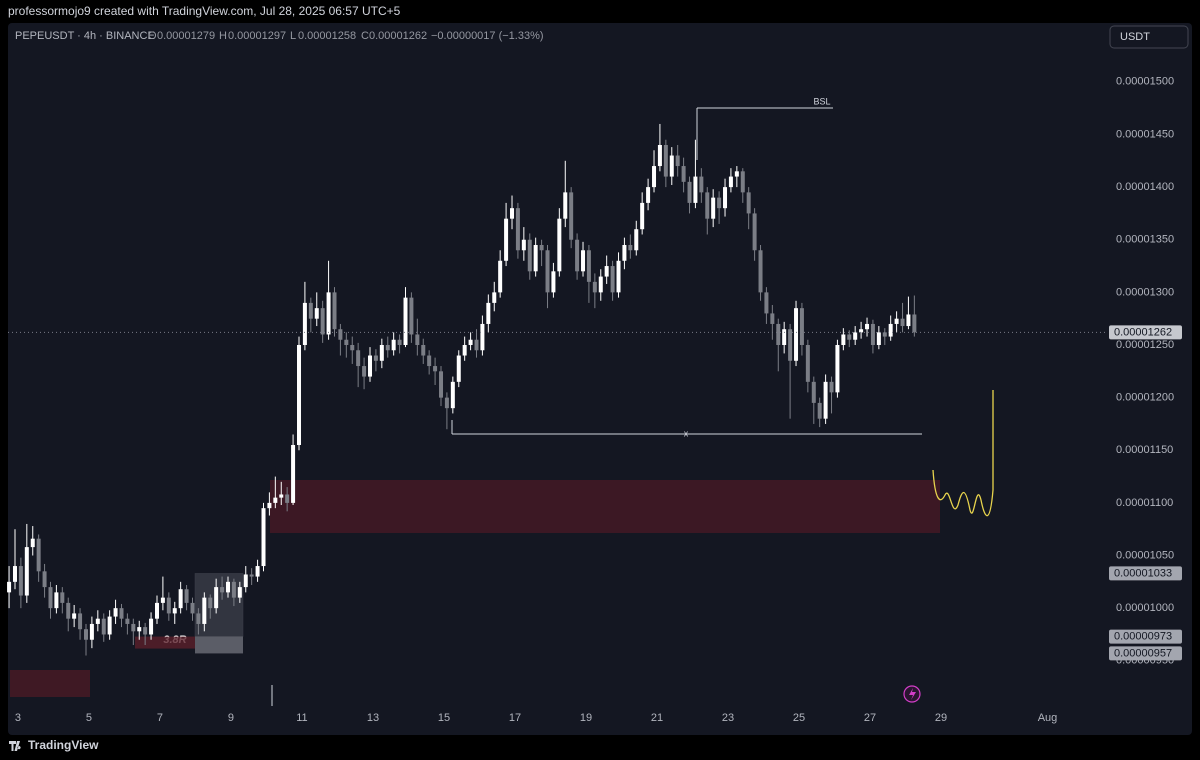  Describe the element at coordinates (870, 718) in the screenshot. I see `x-tick-label: 27` at that location.